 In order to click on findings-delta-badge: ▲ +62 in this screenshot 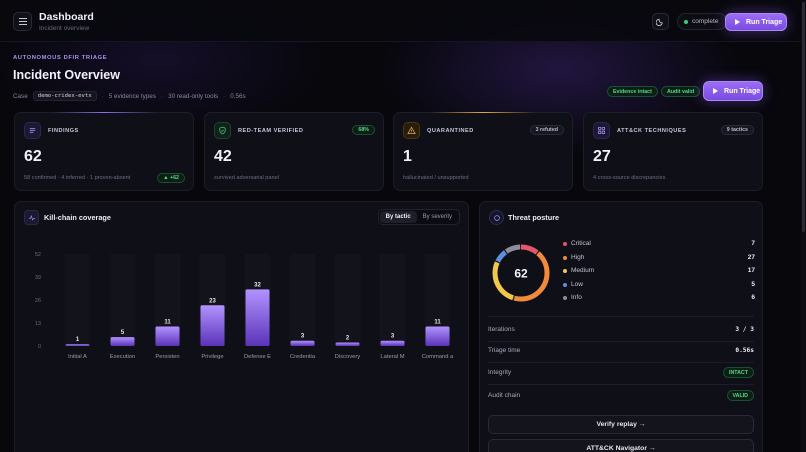, I will do `click(171, 178)`.